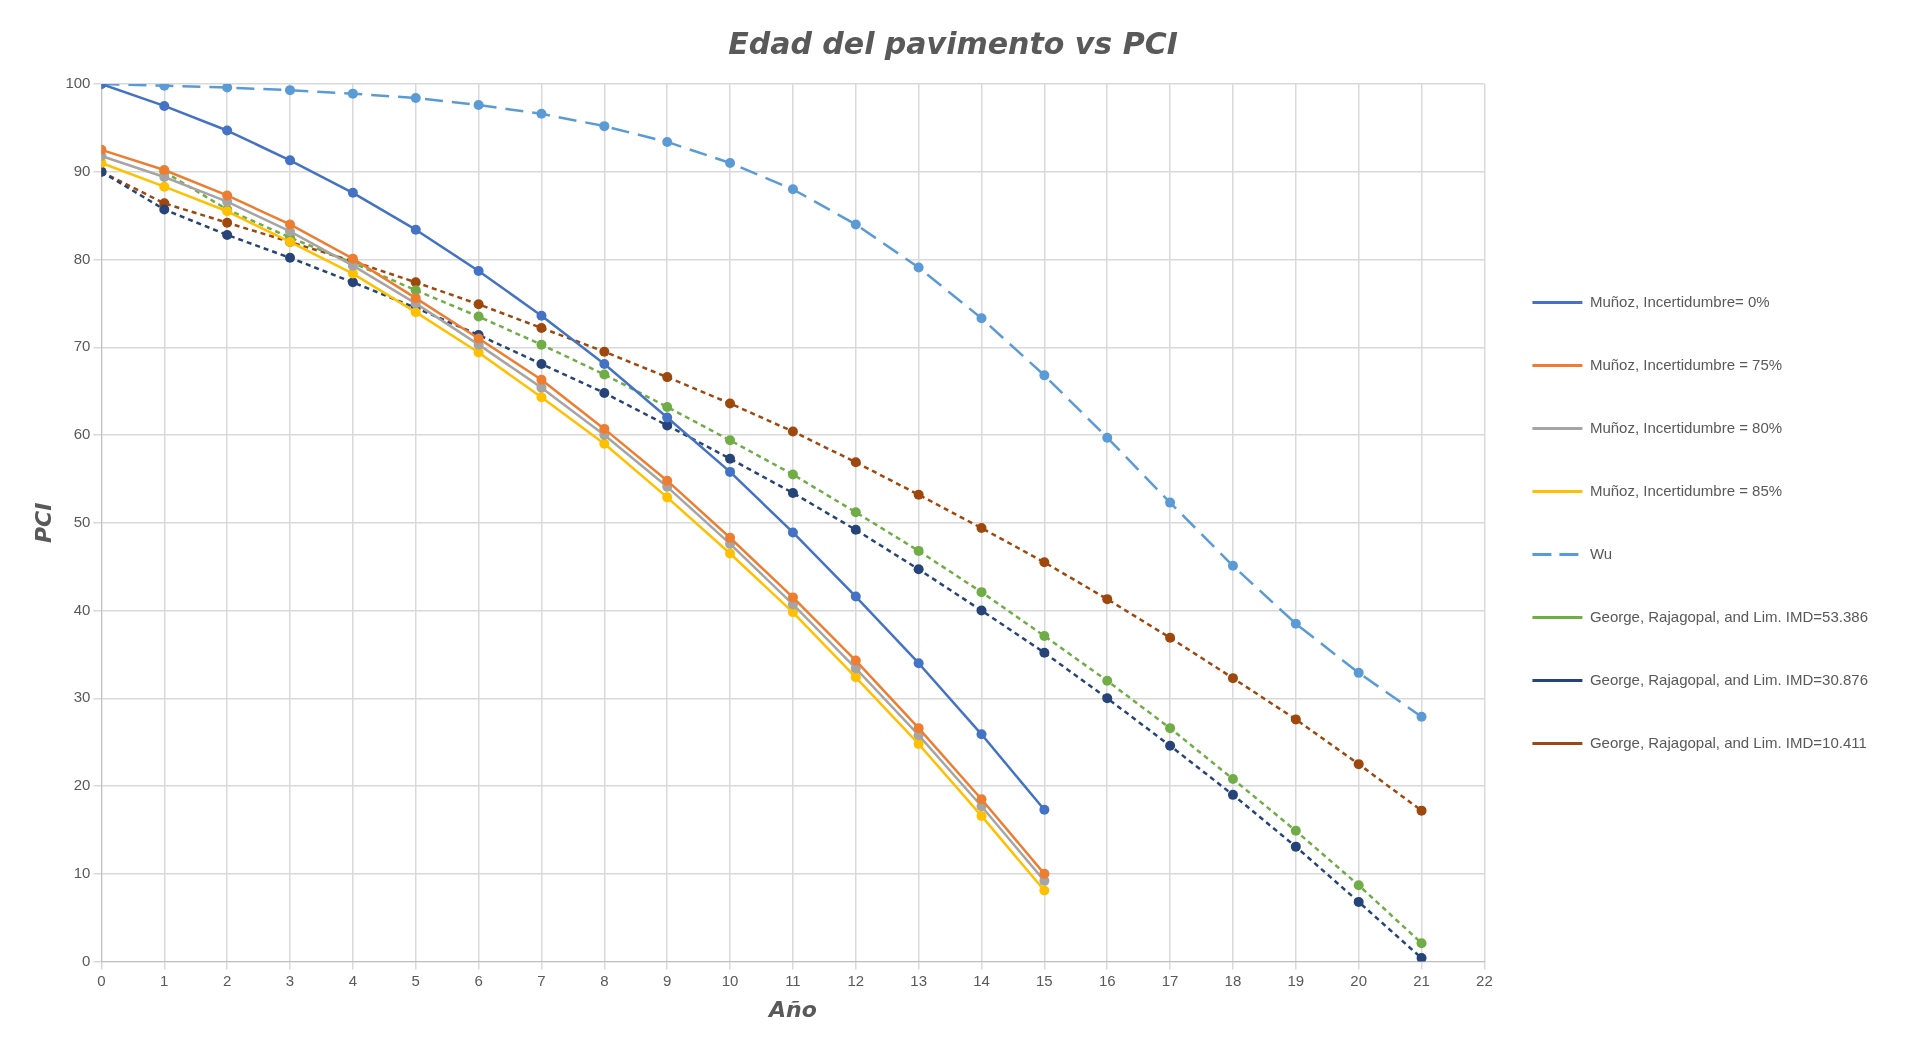 Image resolution: width=1923 pixels, height=1052 pixels. Describe the element at coordinates (1686, 490) in the screenshot. I see `legend-label: Muñoz, Incertidumbre = 85%` at that location.